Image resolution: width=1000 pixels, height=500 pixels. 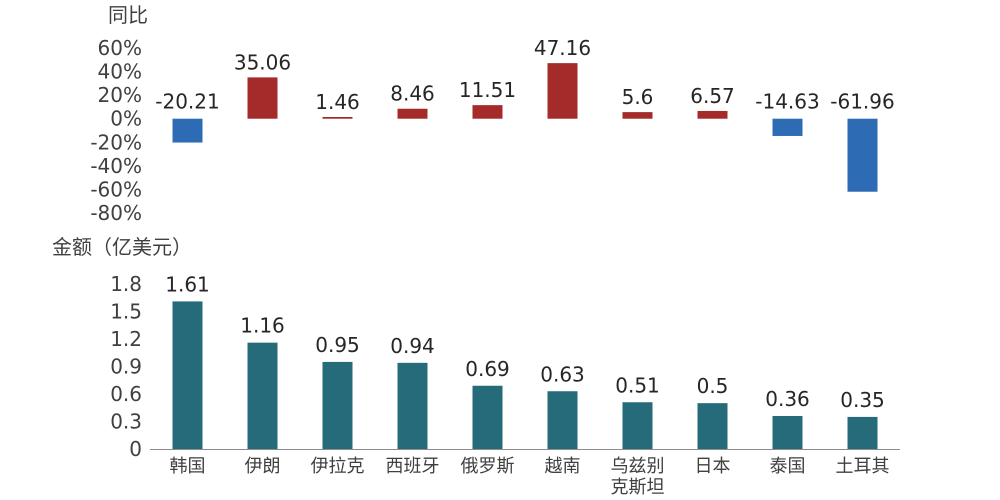 What do you see at coordinates (487, 90) in the screenshot?
I see `top-data-label: 11.51` at bounding box center [487, 90].